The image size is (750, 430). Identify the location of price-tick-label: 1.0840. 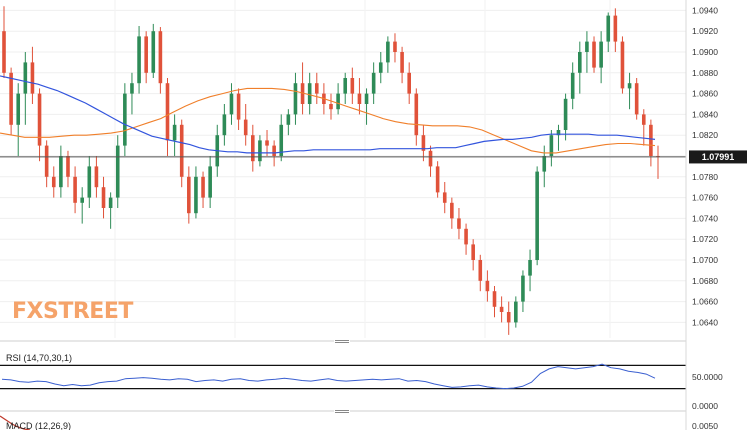
(705, 114).